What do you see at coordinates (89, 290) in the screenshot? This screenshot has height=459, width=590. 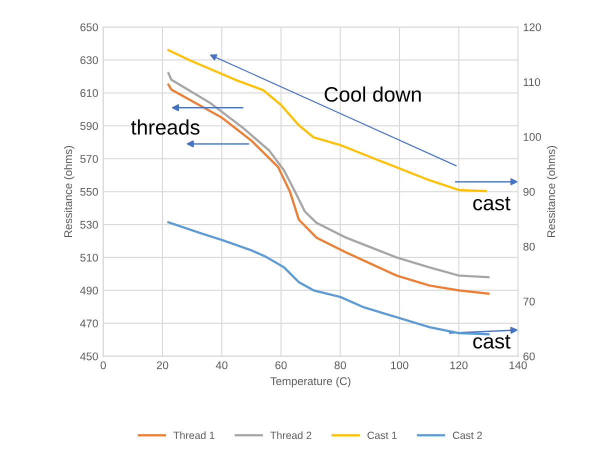 I see `y-tick-label: 490` at bounding box center [89, 290].